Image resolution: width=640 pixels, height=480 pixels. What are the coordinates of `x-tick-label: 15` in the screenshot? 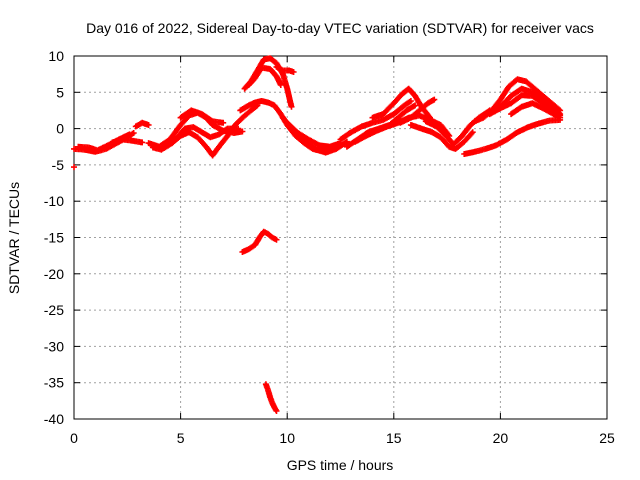 It's located at (394, 438).